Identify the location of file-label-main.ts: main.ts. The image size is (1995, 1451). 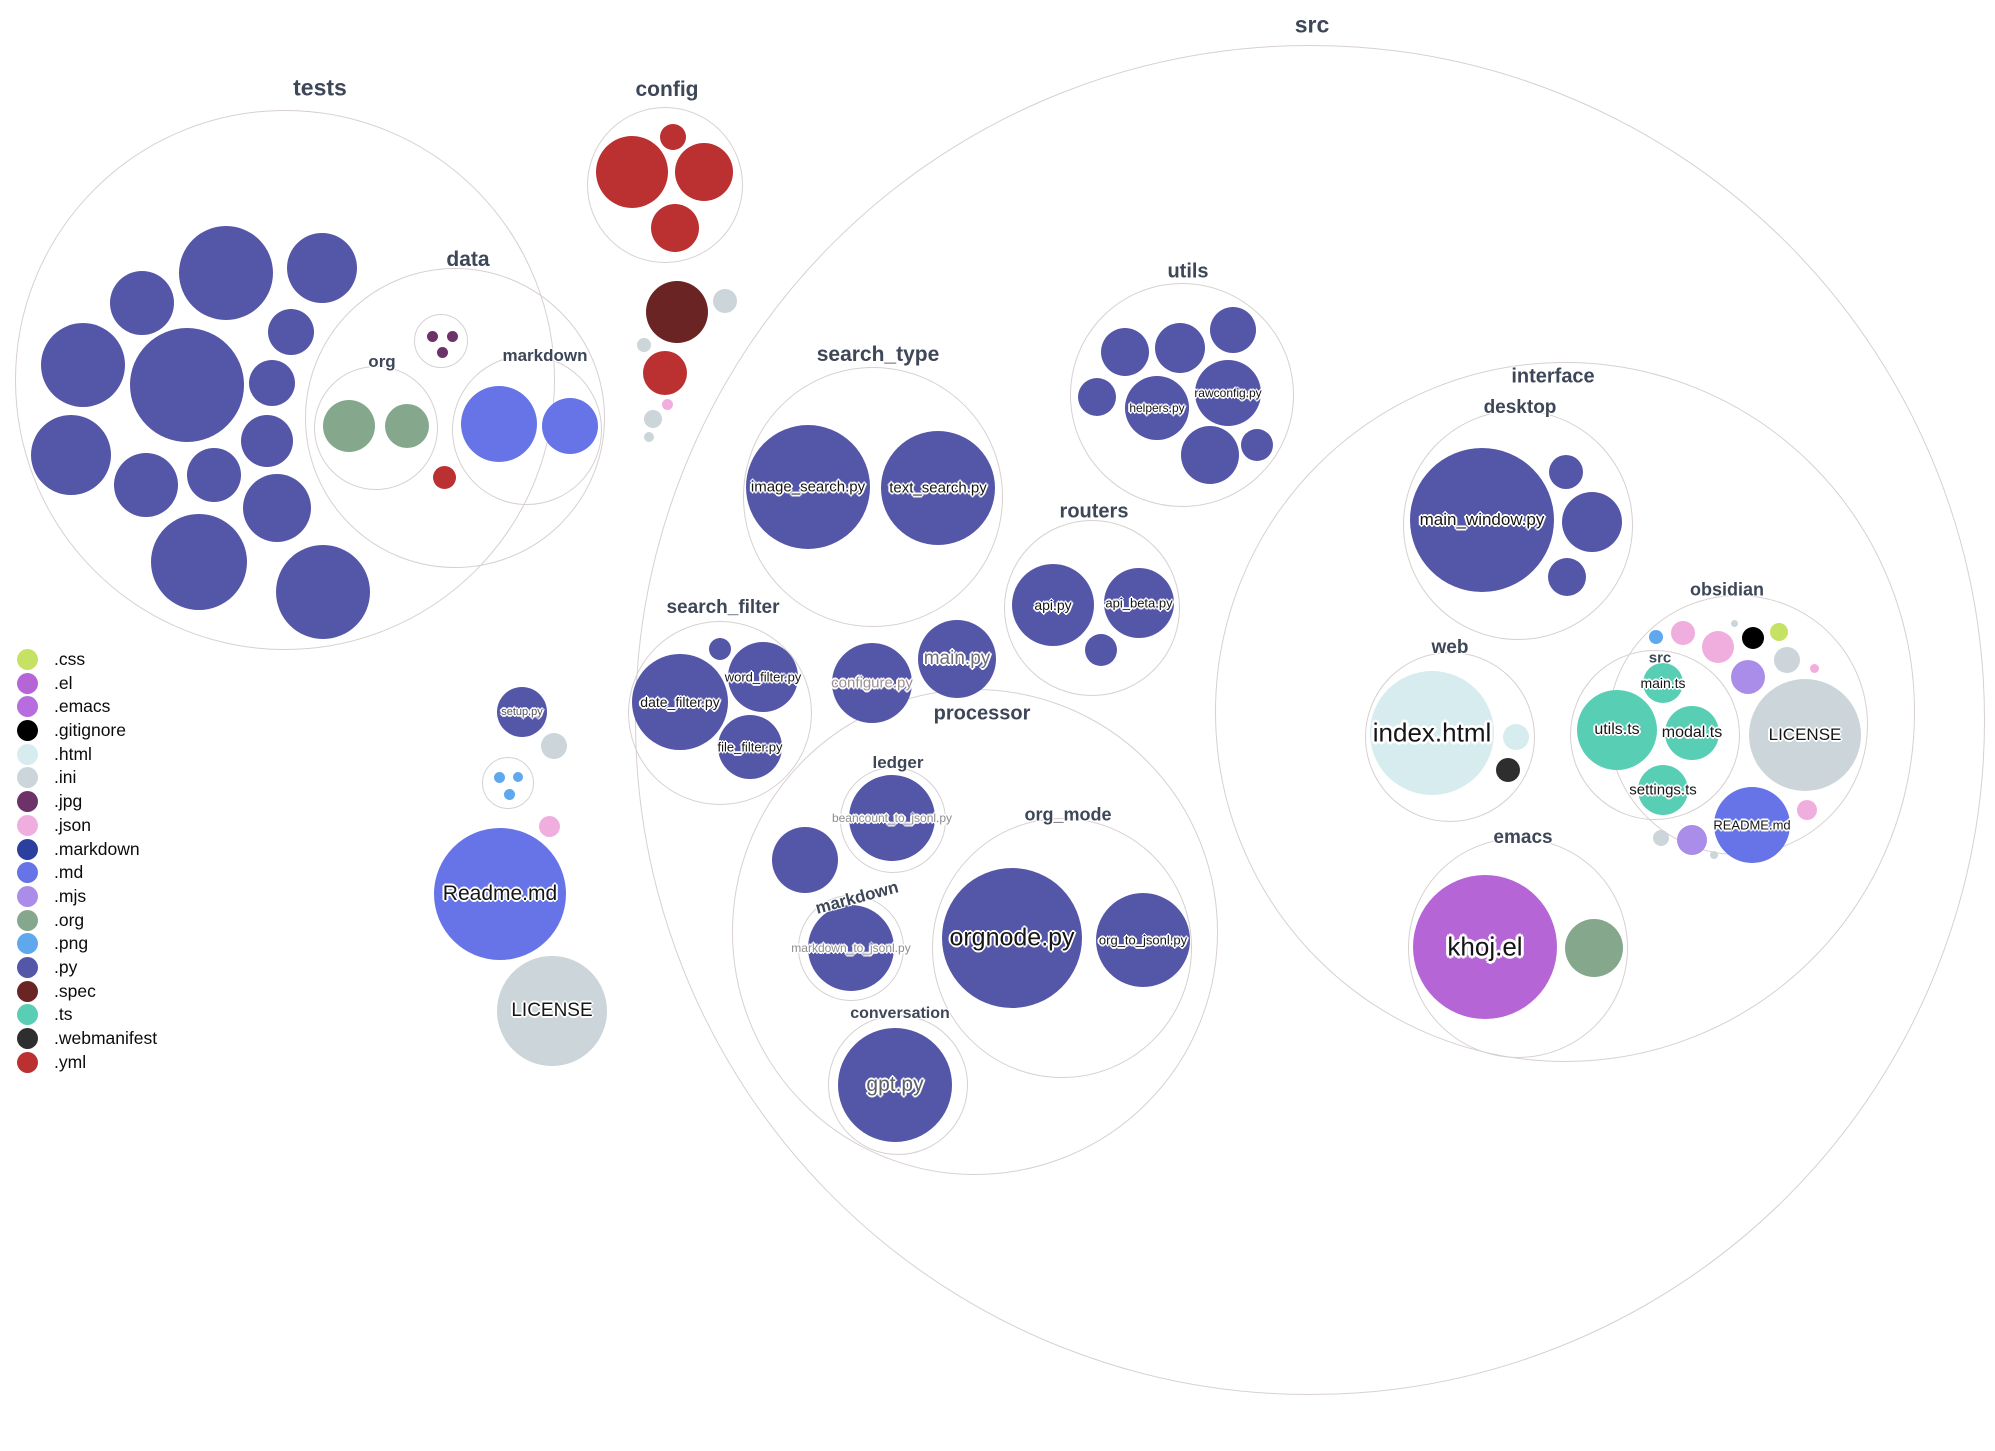
(1663, 683).